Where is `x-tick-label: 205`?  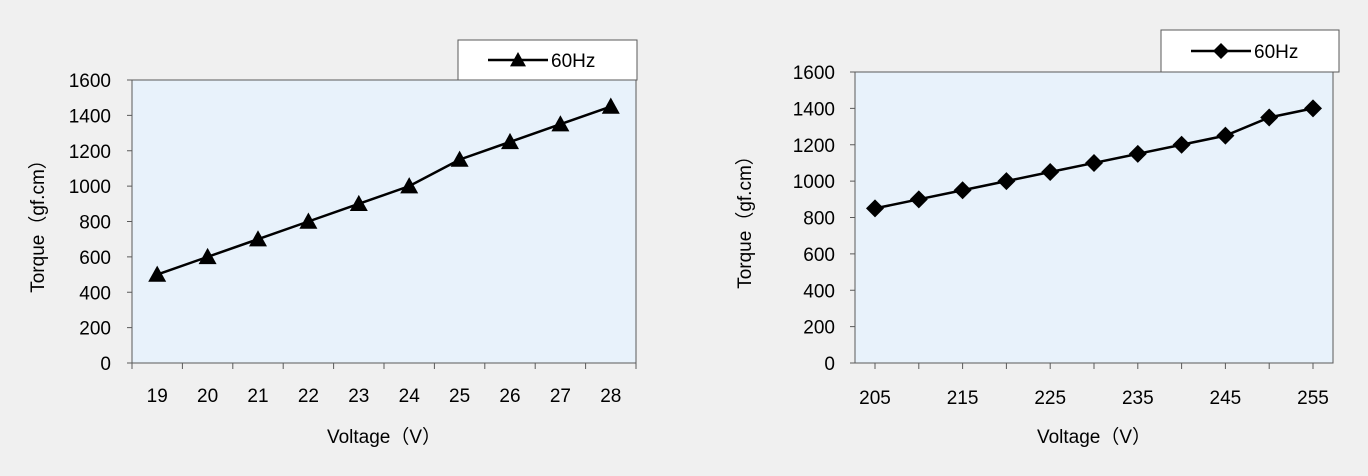
x-tick-label: 205 is located at coordinates (875, 398).